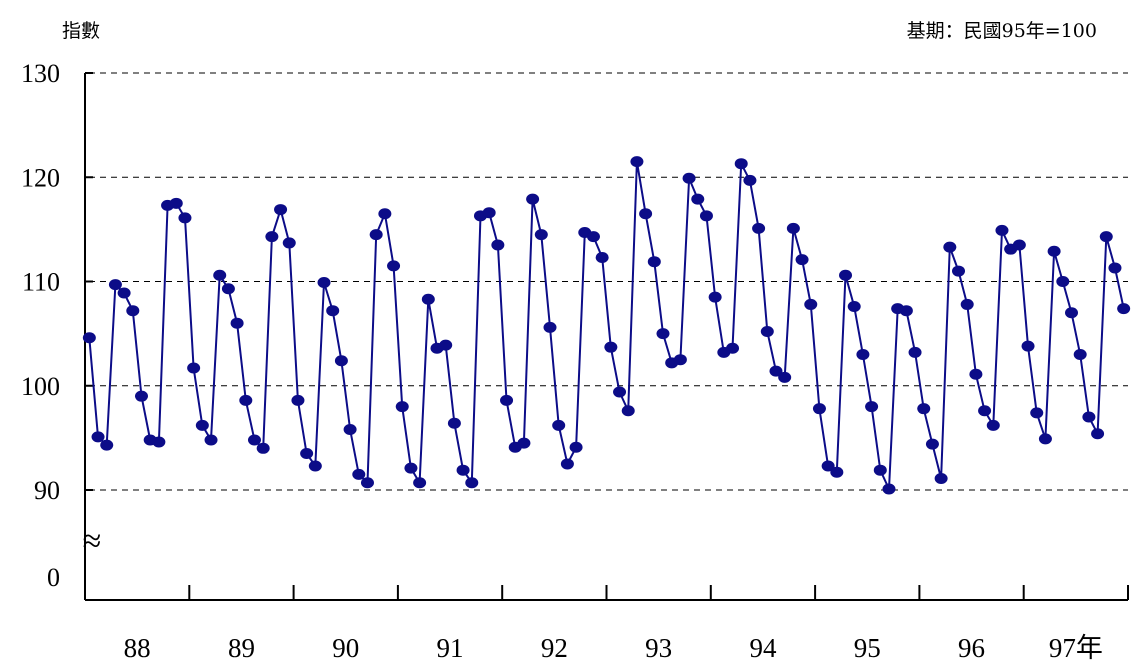  I want to click on y-tick-label: 130, so click(40, 73).